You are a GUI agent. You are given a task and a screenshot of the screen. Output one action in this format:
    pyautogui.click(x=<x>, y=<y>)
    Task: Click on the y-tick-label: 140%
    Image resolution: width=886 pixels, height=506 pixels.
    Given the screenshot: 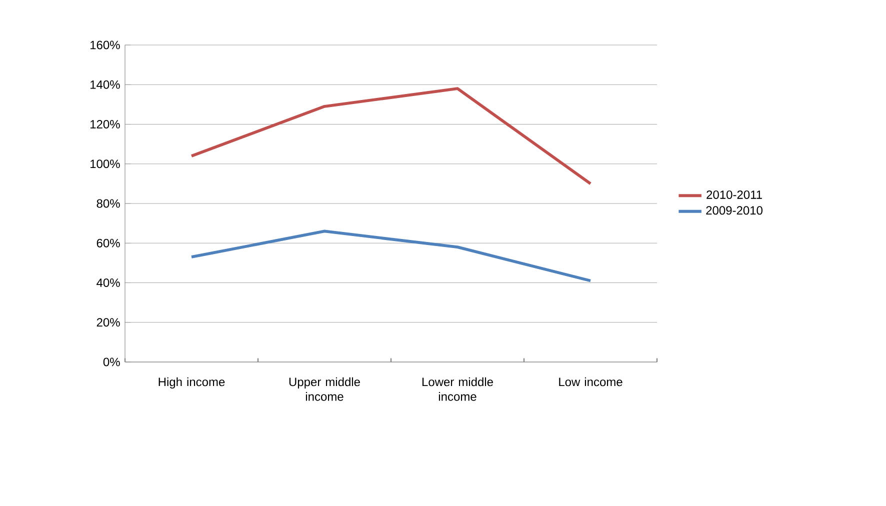 What is the action you would take?
    pyautogui.click(x=105, y=84)
    